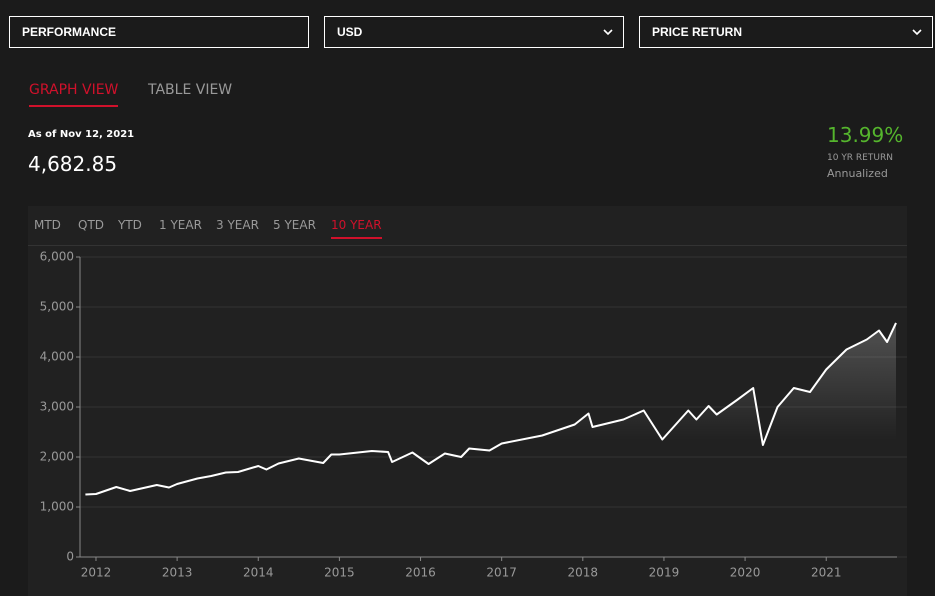 The width and height of the screenshot is (935, 596). What do you see at coordinates (130, 225) in the screenshot?
I see `range: YTD` at bounding box center [130, 225].